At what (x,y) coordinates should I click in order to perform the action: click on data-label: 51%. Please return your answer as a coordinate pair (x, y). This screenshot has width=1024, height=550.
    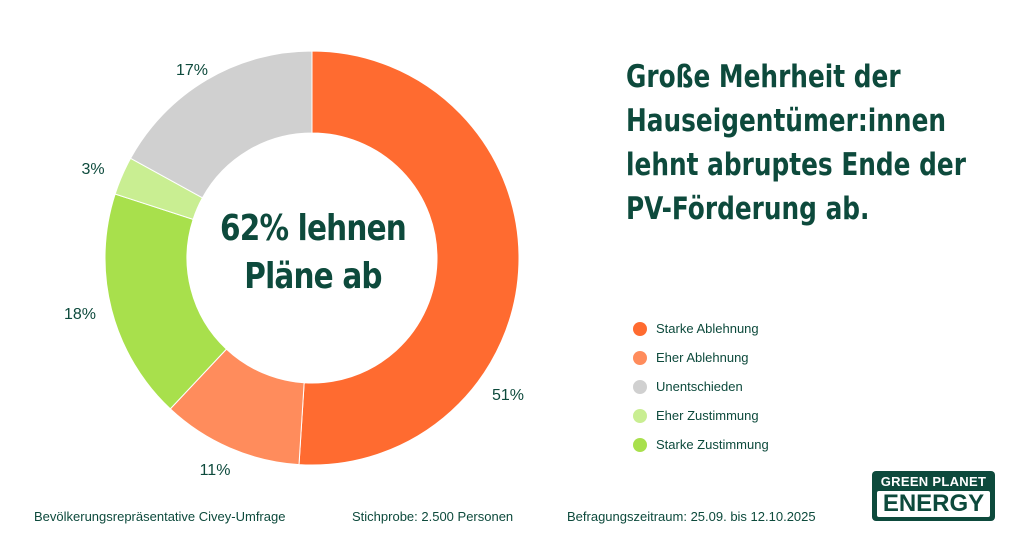
    Looking at the image, I should click on (508, 395).